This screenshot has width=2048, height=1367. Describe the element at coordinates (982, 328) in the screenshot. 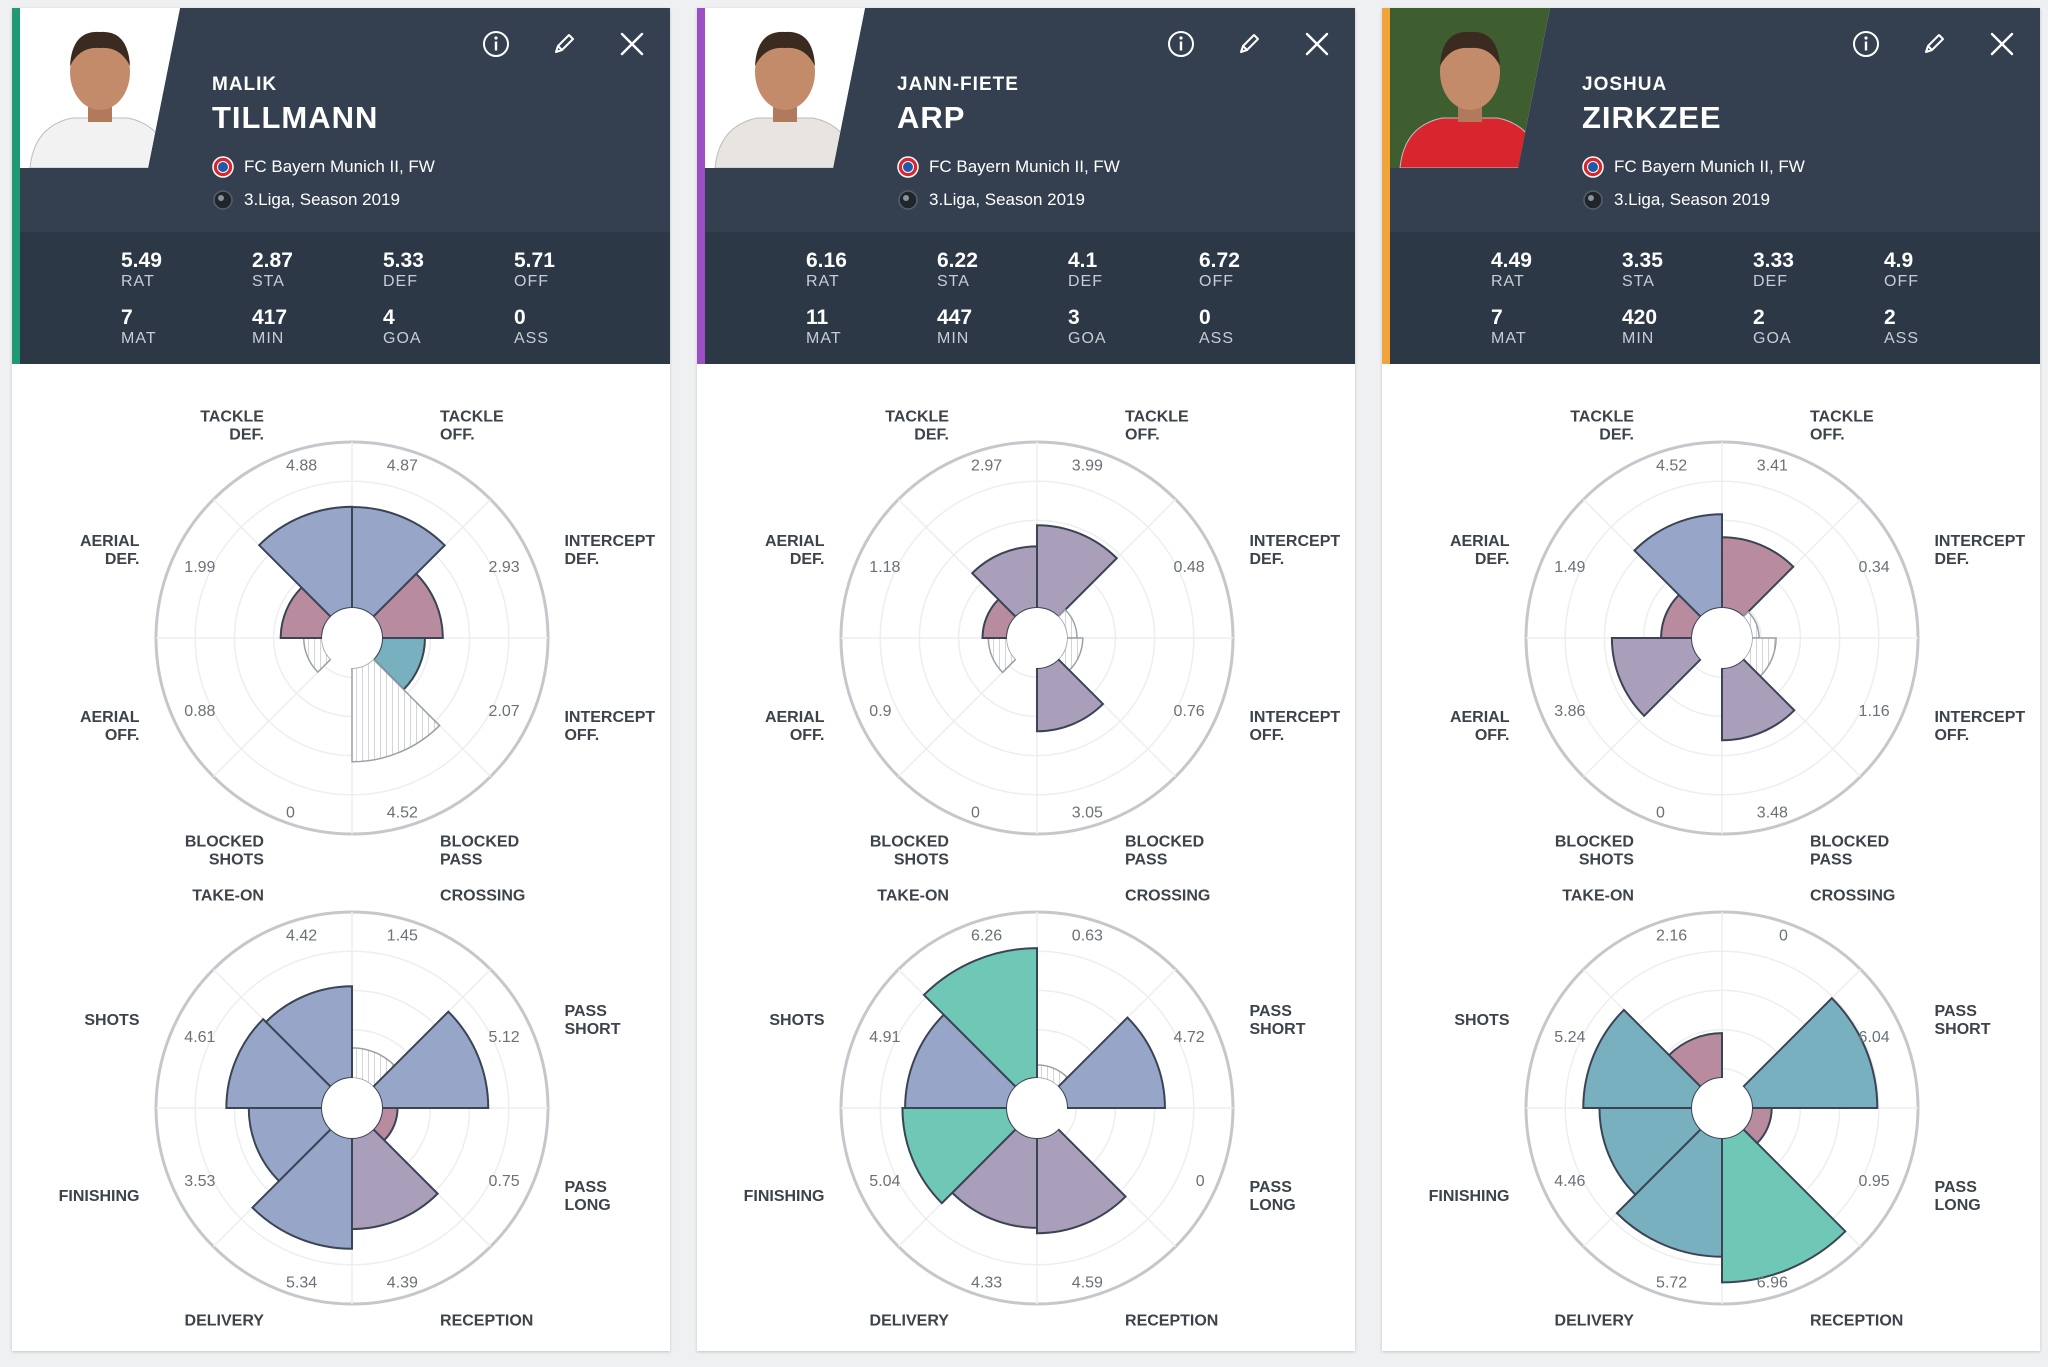

I see `stat-item: 447 MIN` at that location.